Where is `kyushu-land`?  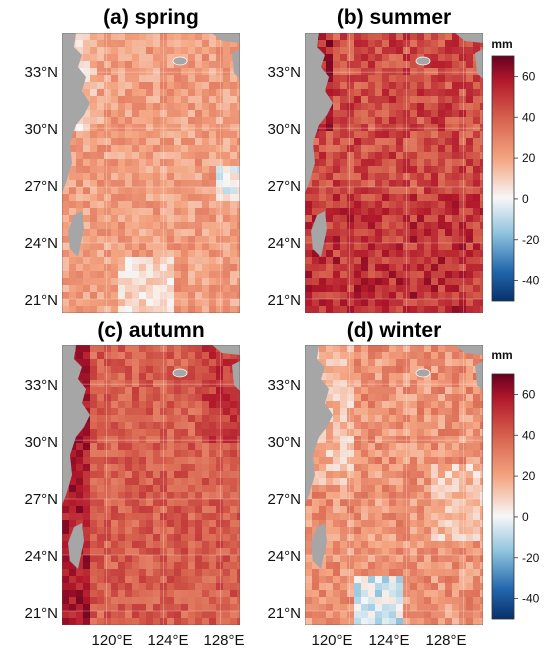 kyushu-land is located at coordinates (479, 64).